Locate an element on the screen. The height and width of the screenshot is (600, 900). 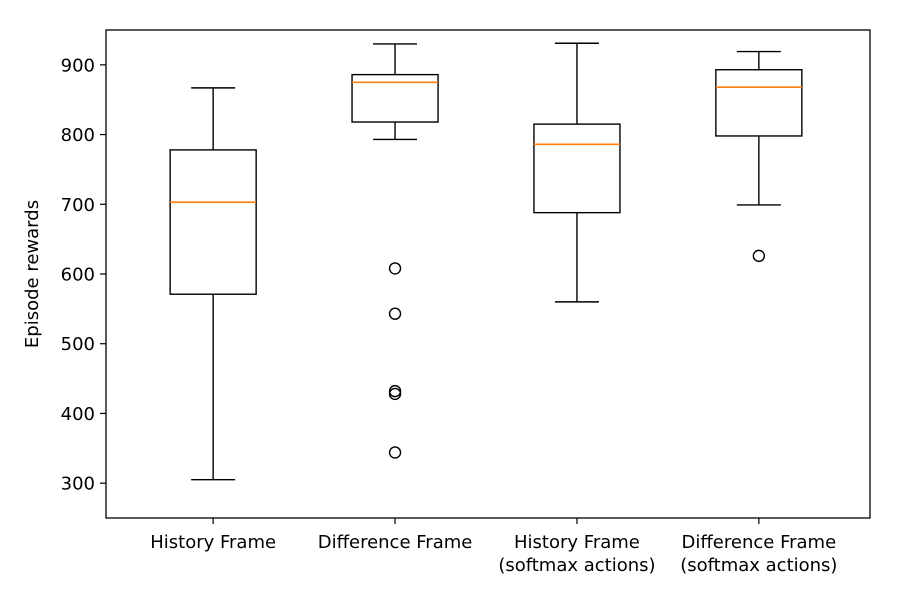
x-tick-label: History Frame is located at coordinates (213, 542).